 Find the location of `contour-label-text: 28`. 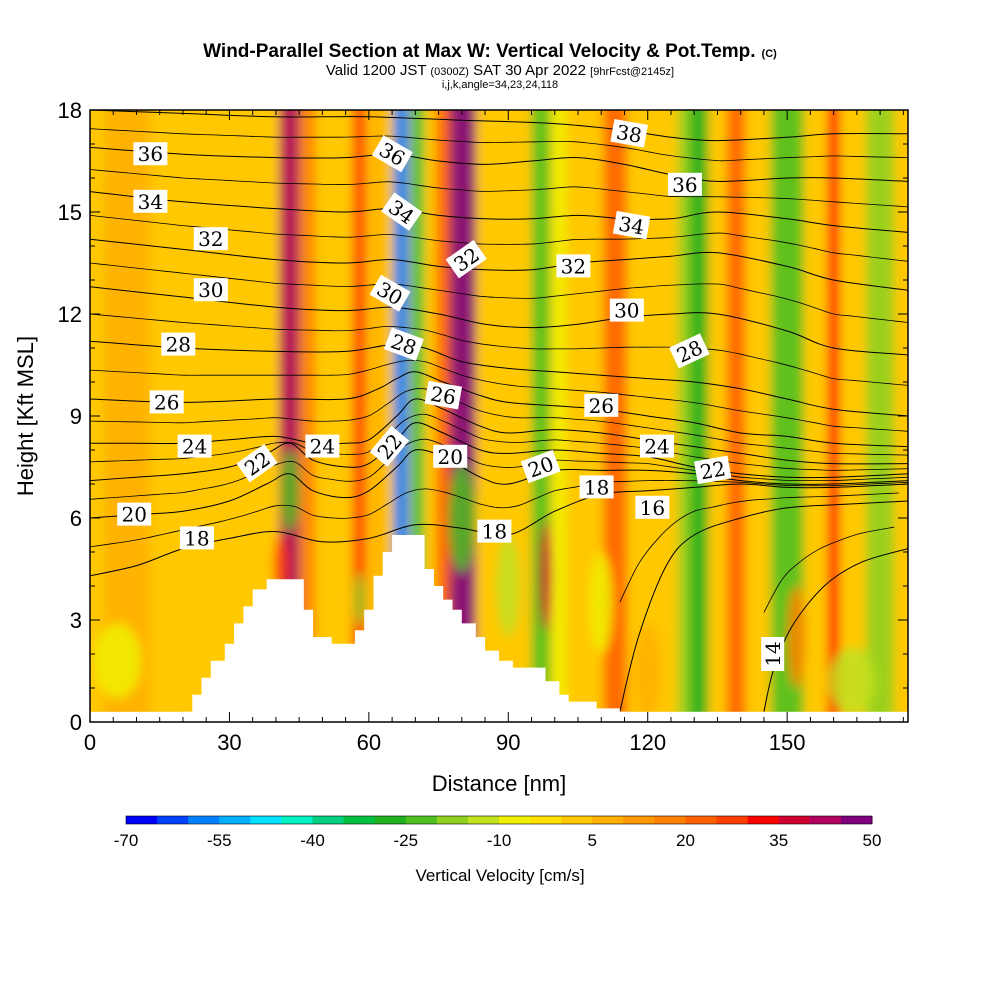

contour-label-text: 28 is located at coordinates (178, 345).